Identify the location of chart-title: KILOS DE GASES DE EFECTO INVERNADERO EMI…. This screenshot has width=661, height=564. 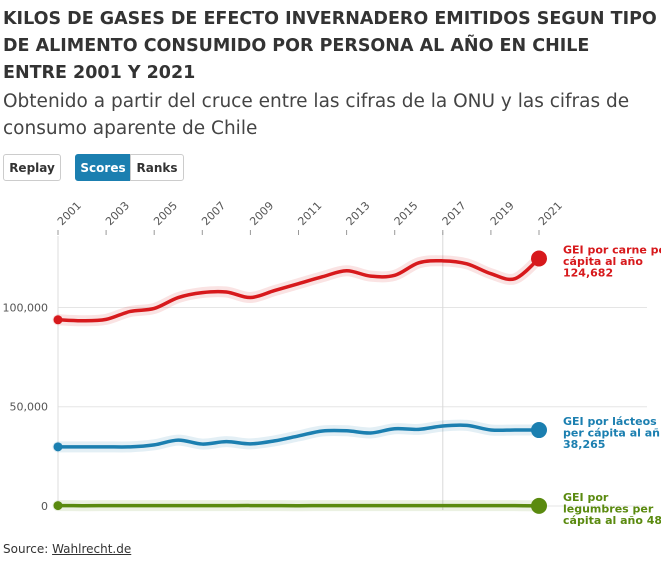
(330, 46).